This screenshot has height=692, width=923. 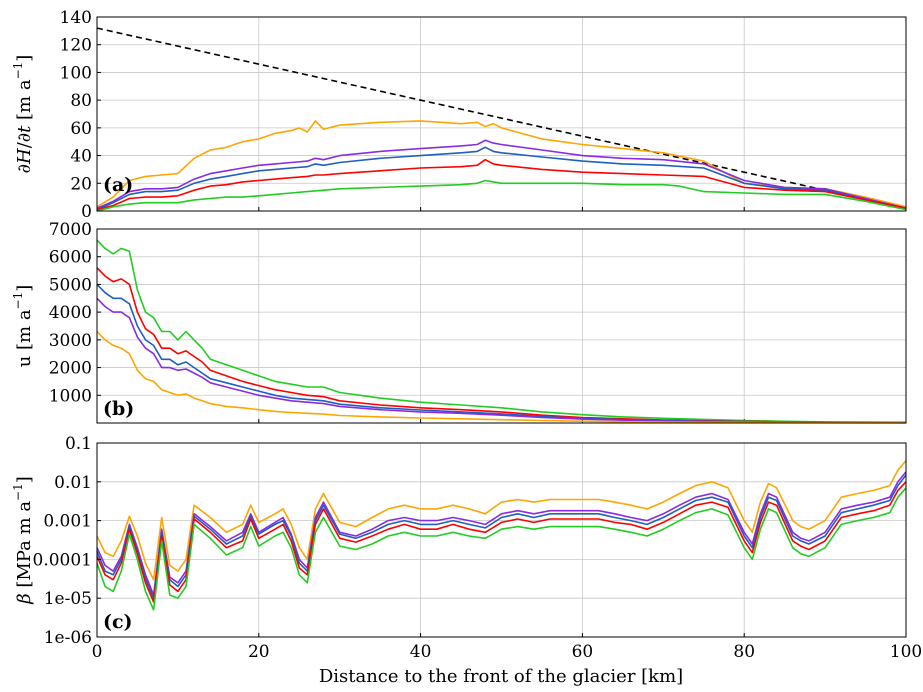 I want to click on xticks-c: 0 20 40 60 80 100, so click(x=507, y=652).